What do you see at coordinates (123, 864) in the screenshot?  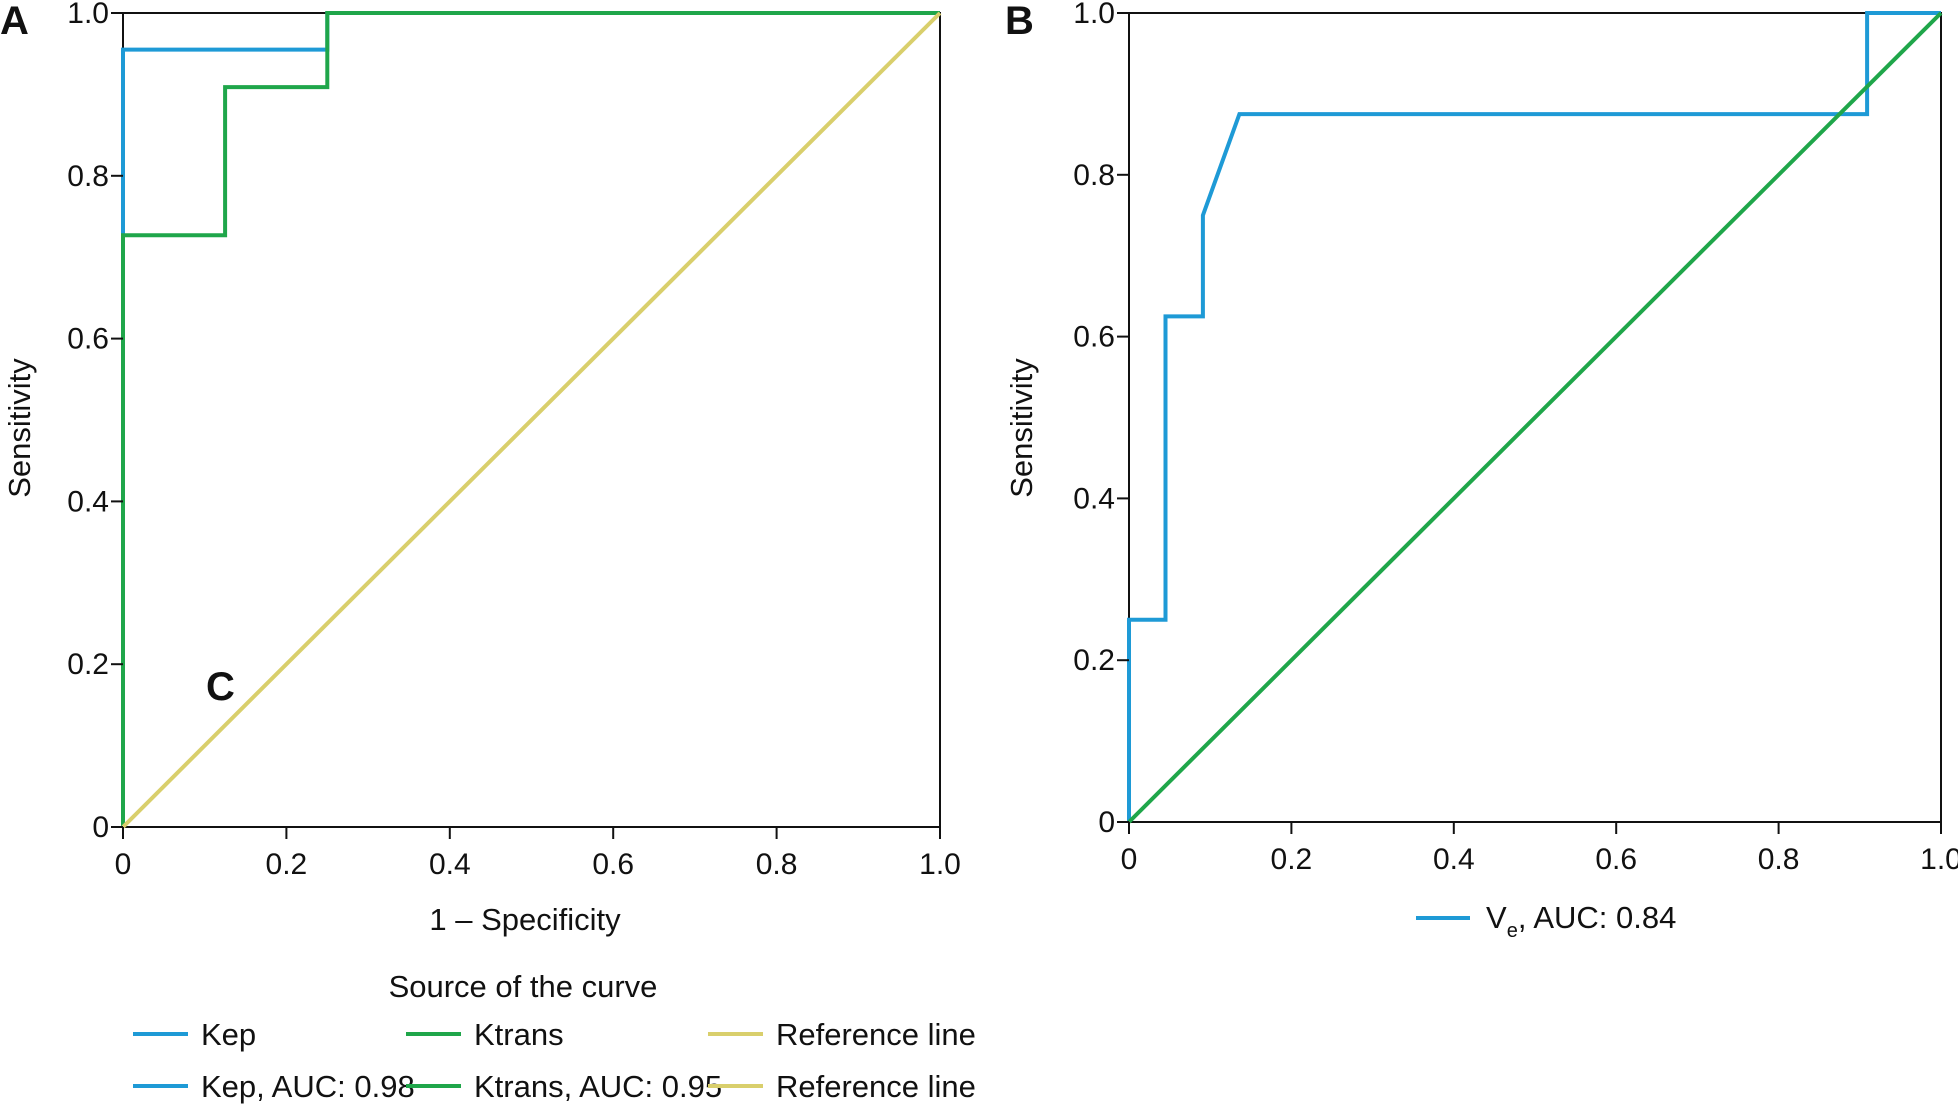 I see `panel-a-x-tick-label: 0` at bounding box center [123, 864].